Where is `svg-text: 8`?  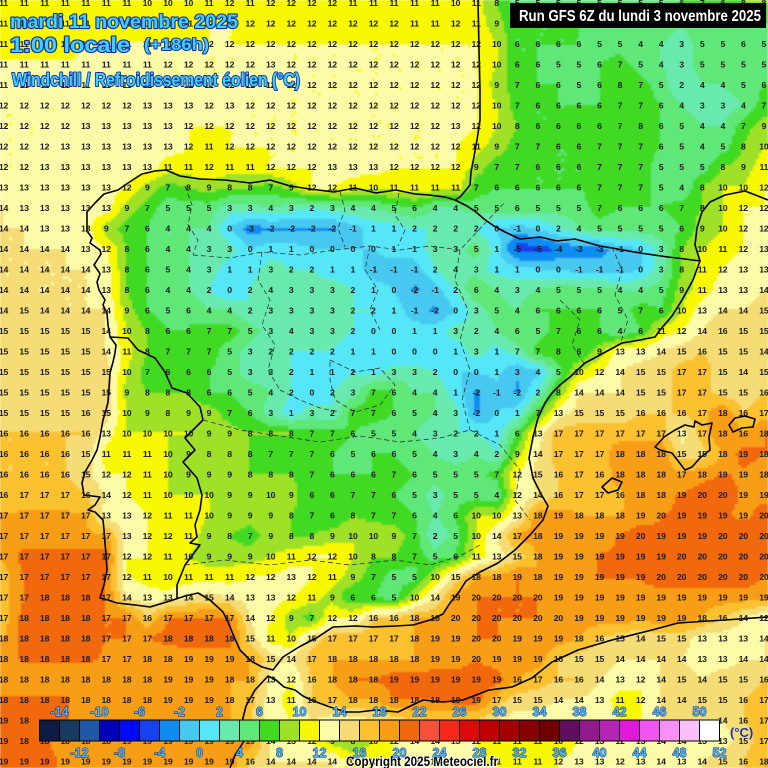
svg-text: 8 is located at coordinates (620, 85).